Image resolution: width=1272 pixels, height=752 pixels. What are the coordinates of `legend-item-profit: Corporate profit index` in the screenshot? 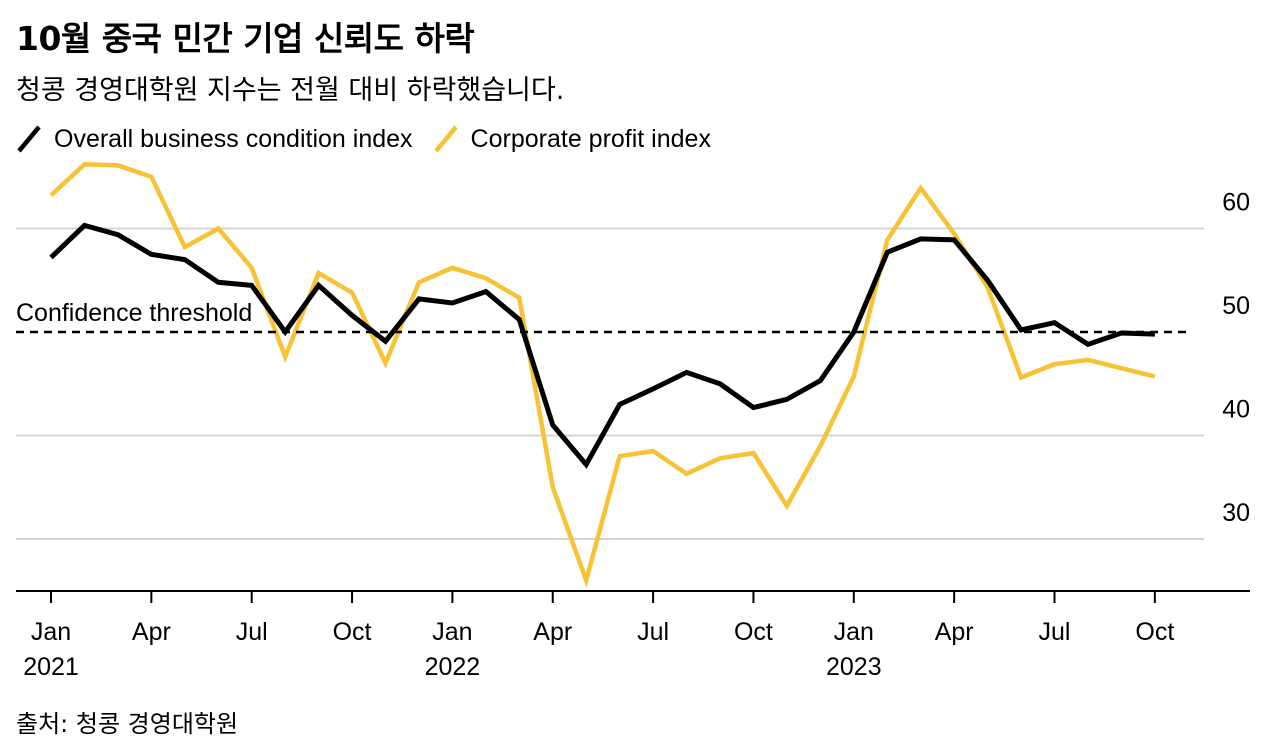 It's located at (572, 139).